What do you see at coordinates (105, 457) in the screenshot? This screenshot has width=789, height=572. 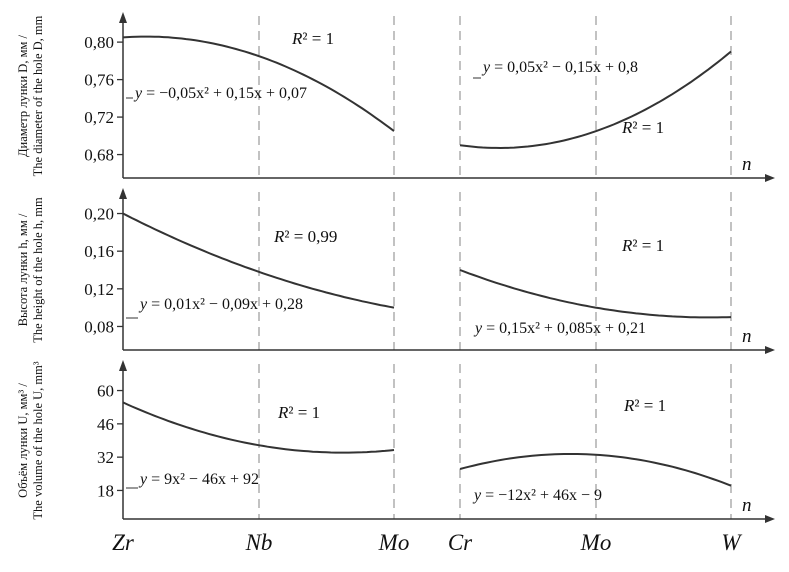 I see `y-tick-label: 32` at bounding box center [105, 457].